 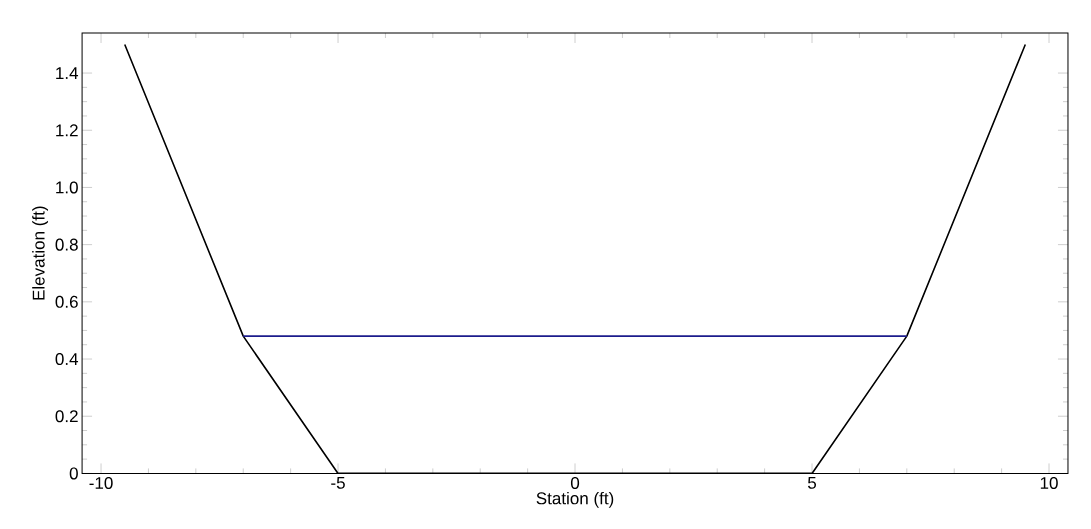 What do you see at coordinates (67, 358) in the screenshot?
I see `y-tick-label: 0.4` at bounding box center [67, 358].